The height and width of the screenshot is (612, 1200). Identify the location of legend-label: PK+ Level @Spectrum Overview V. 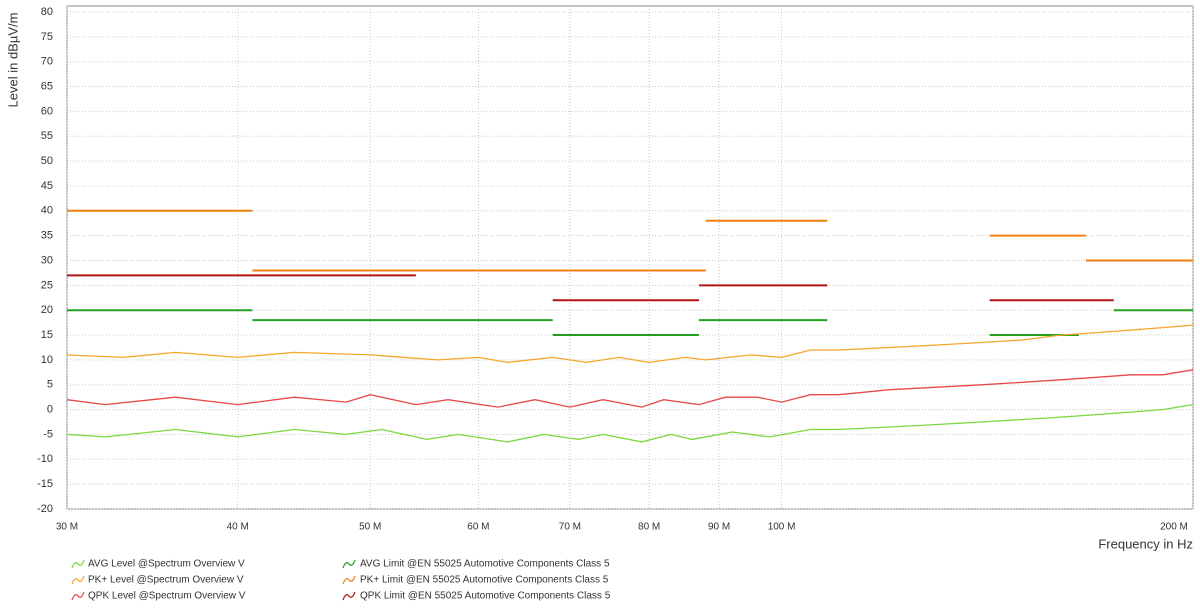
(166, 580).